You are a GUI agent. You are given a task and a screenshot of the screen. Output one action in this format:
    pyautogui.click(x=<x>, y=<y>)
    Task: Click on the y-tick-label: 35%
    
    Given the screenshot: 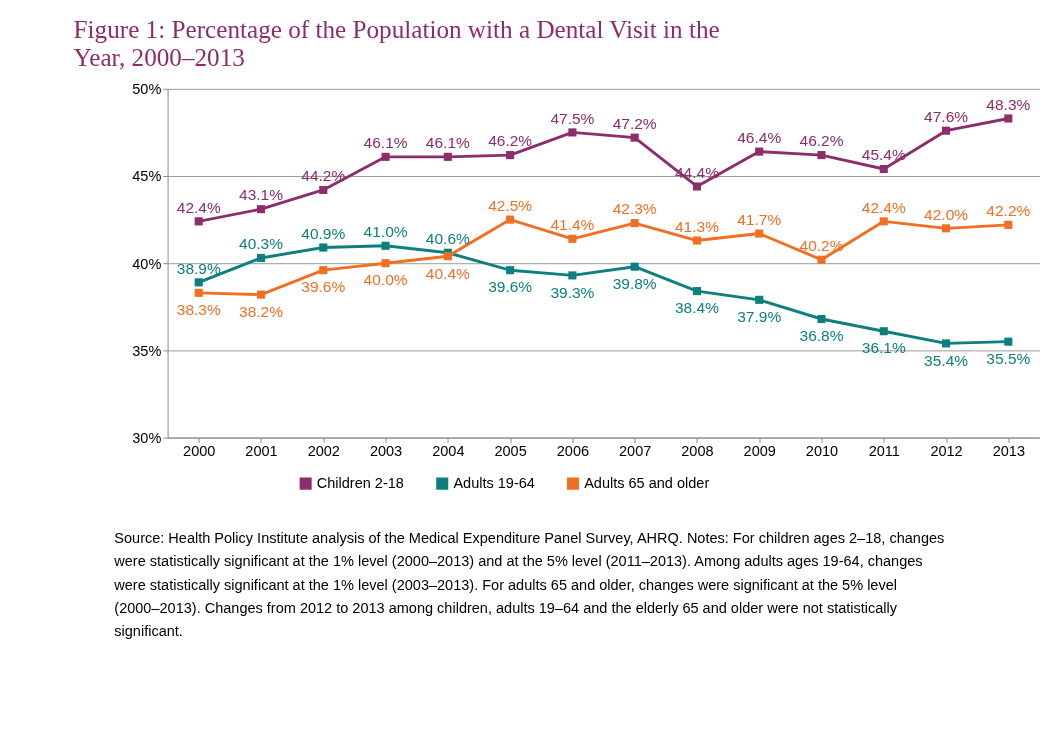 What is the action you would take?
    pyautogui.click(x=147, y=350)
    